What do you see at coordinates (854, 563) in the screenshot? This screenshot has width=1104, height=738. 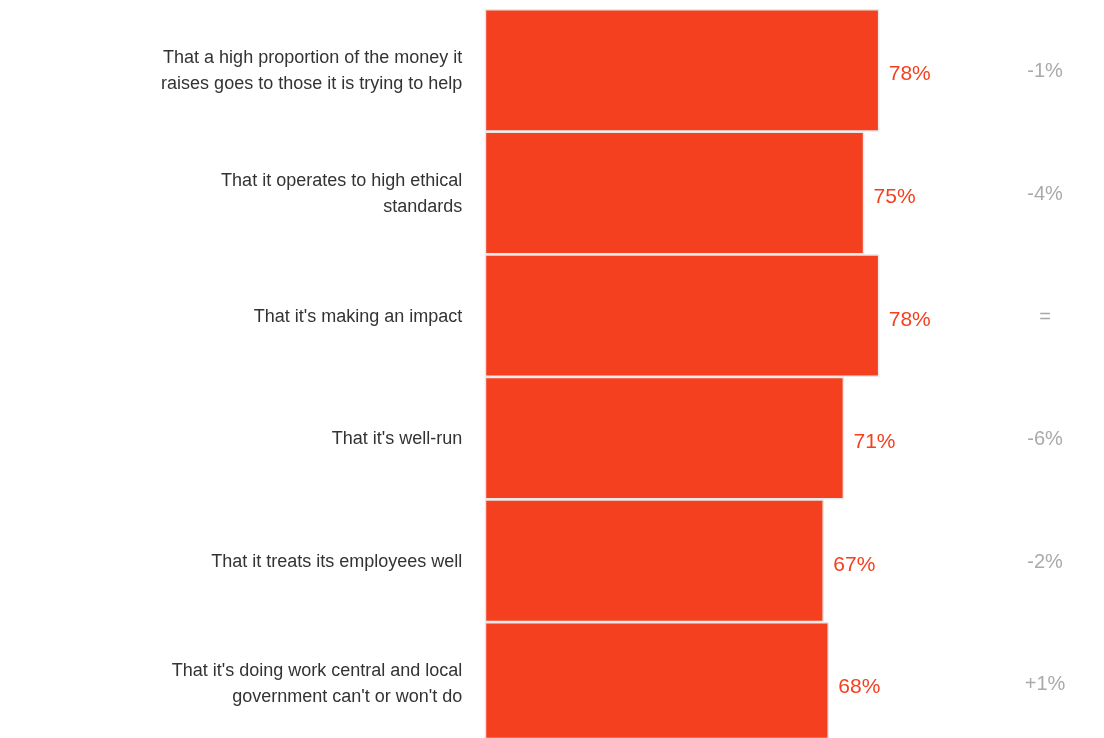 I see `data-label: 67%` at bounding box center [854, 563].